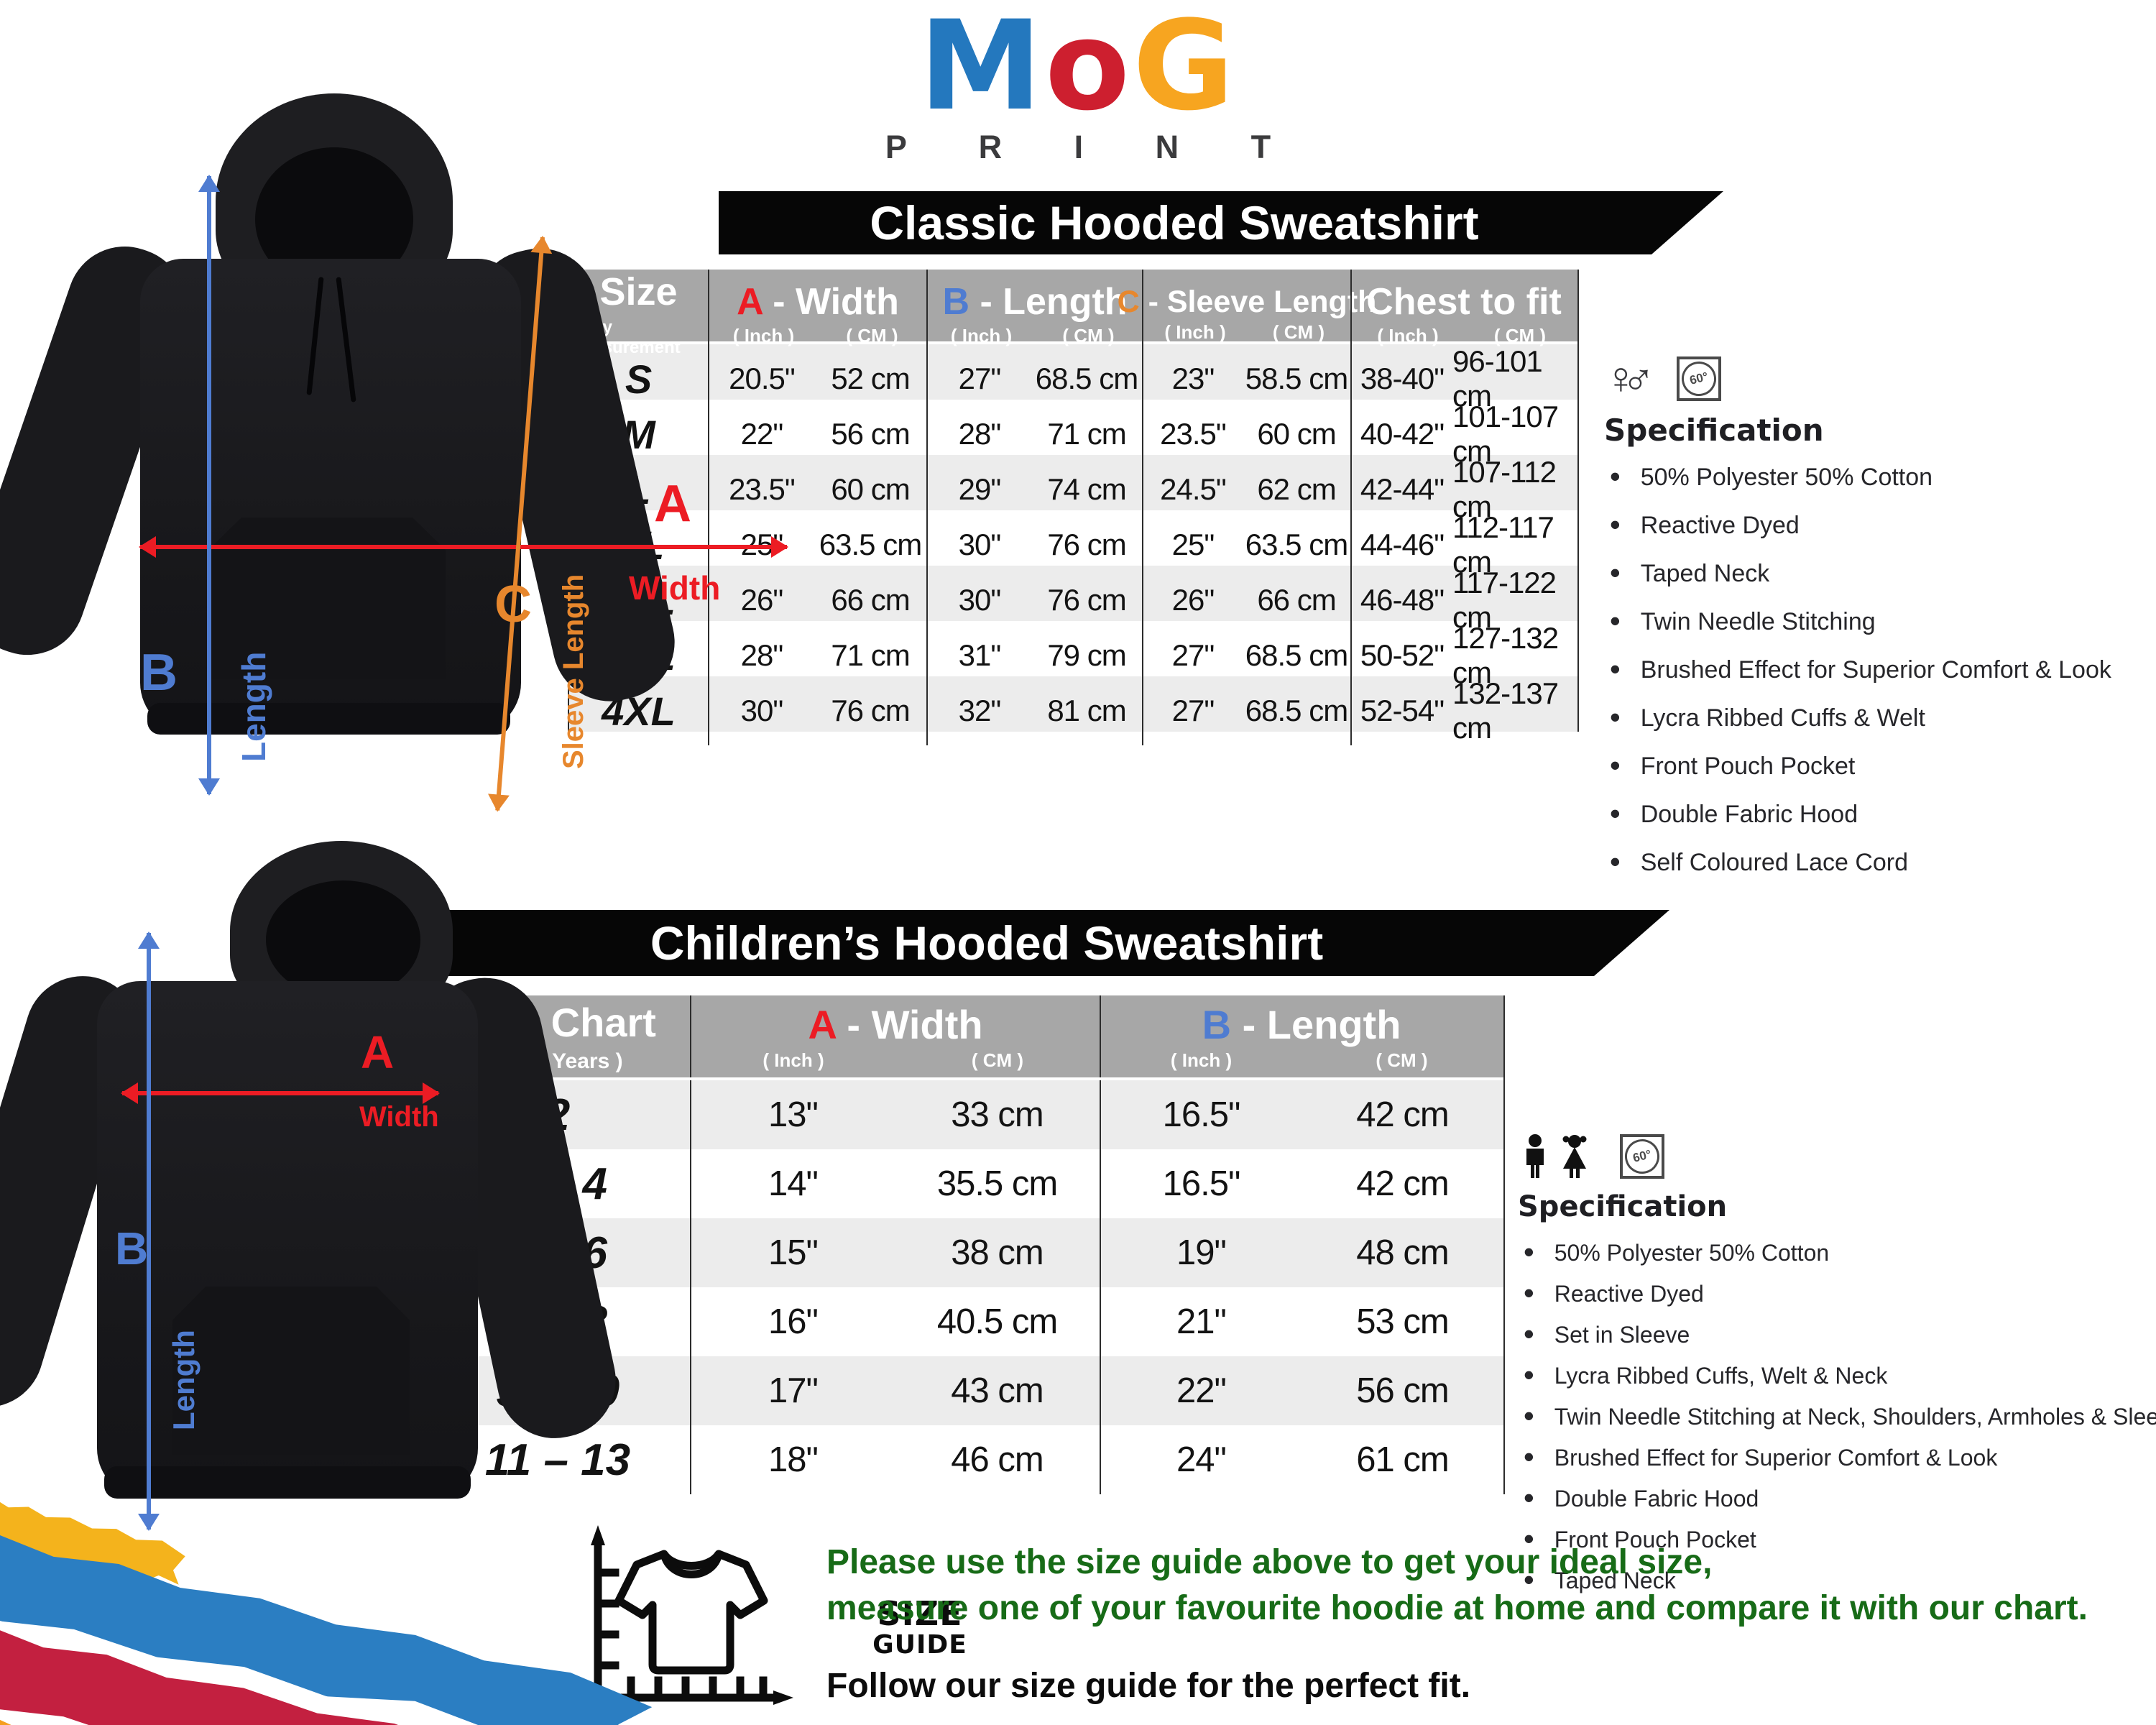  What do you see at coordinates (1192, 489) in the screenshot?
I see `value-cell: 24.5"` at bounding box center [1192, 489].